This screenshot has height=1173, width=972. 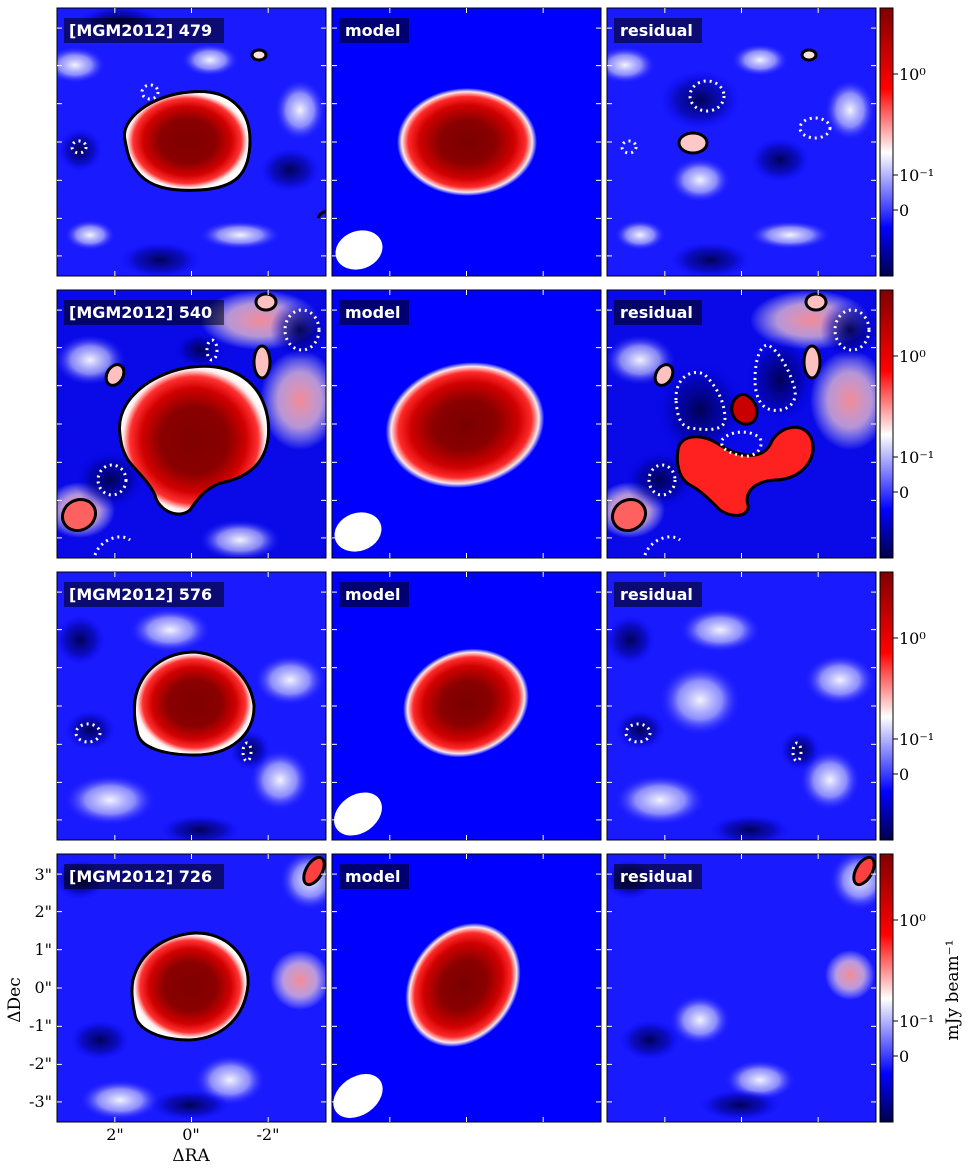 What do you see at coordinates (28, 988) in the screenshot?
I see `y-axis: 3" 2" 1" 0" -1" -2" -3" ΔDec` at bounding box center [28, 988].